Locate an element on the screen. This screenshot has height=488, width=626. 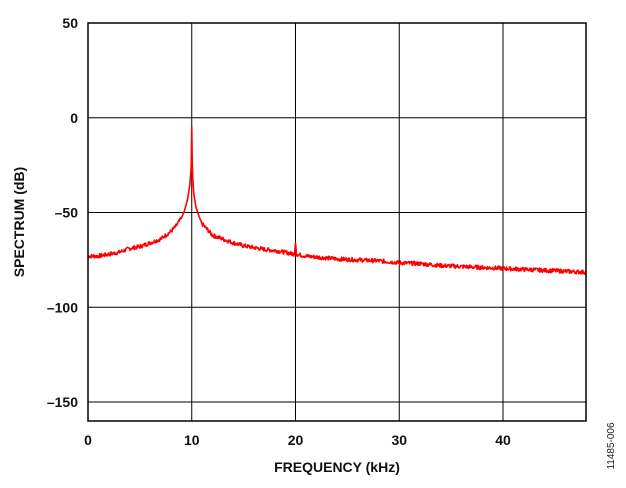
x-tick-label: 10 is located at coordinates (192, 440).